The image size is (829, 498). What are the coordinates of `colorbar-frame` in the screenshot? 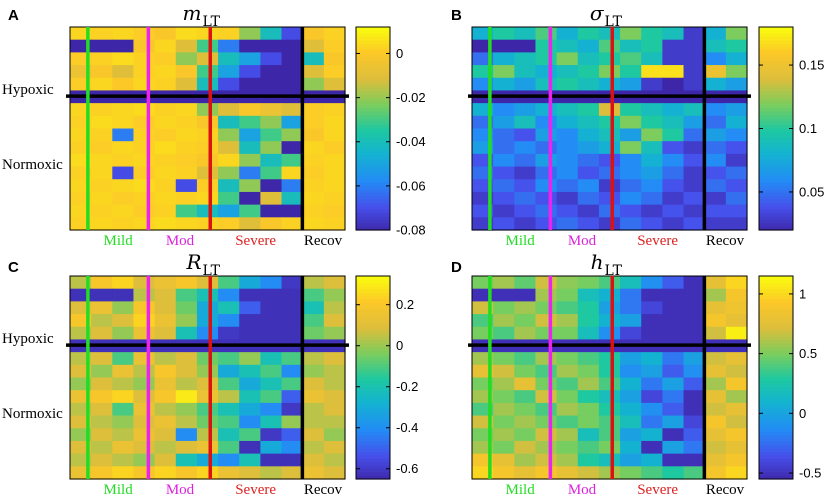 It's located at (776, 377).